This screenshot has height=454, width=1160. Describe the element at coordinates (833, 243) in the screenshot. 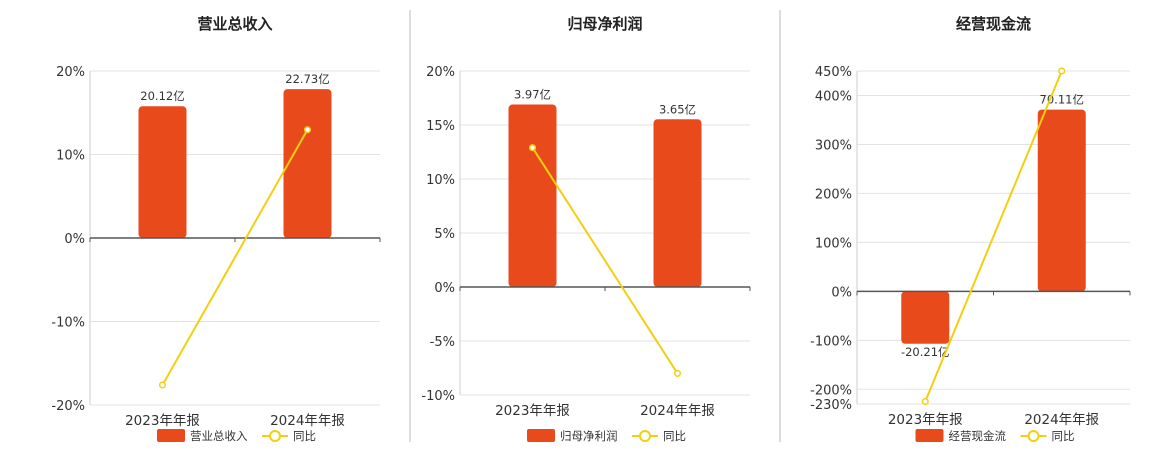

I see `y-tick-label: 100%` at that location.